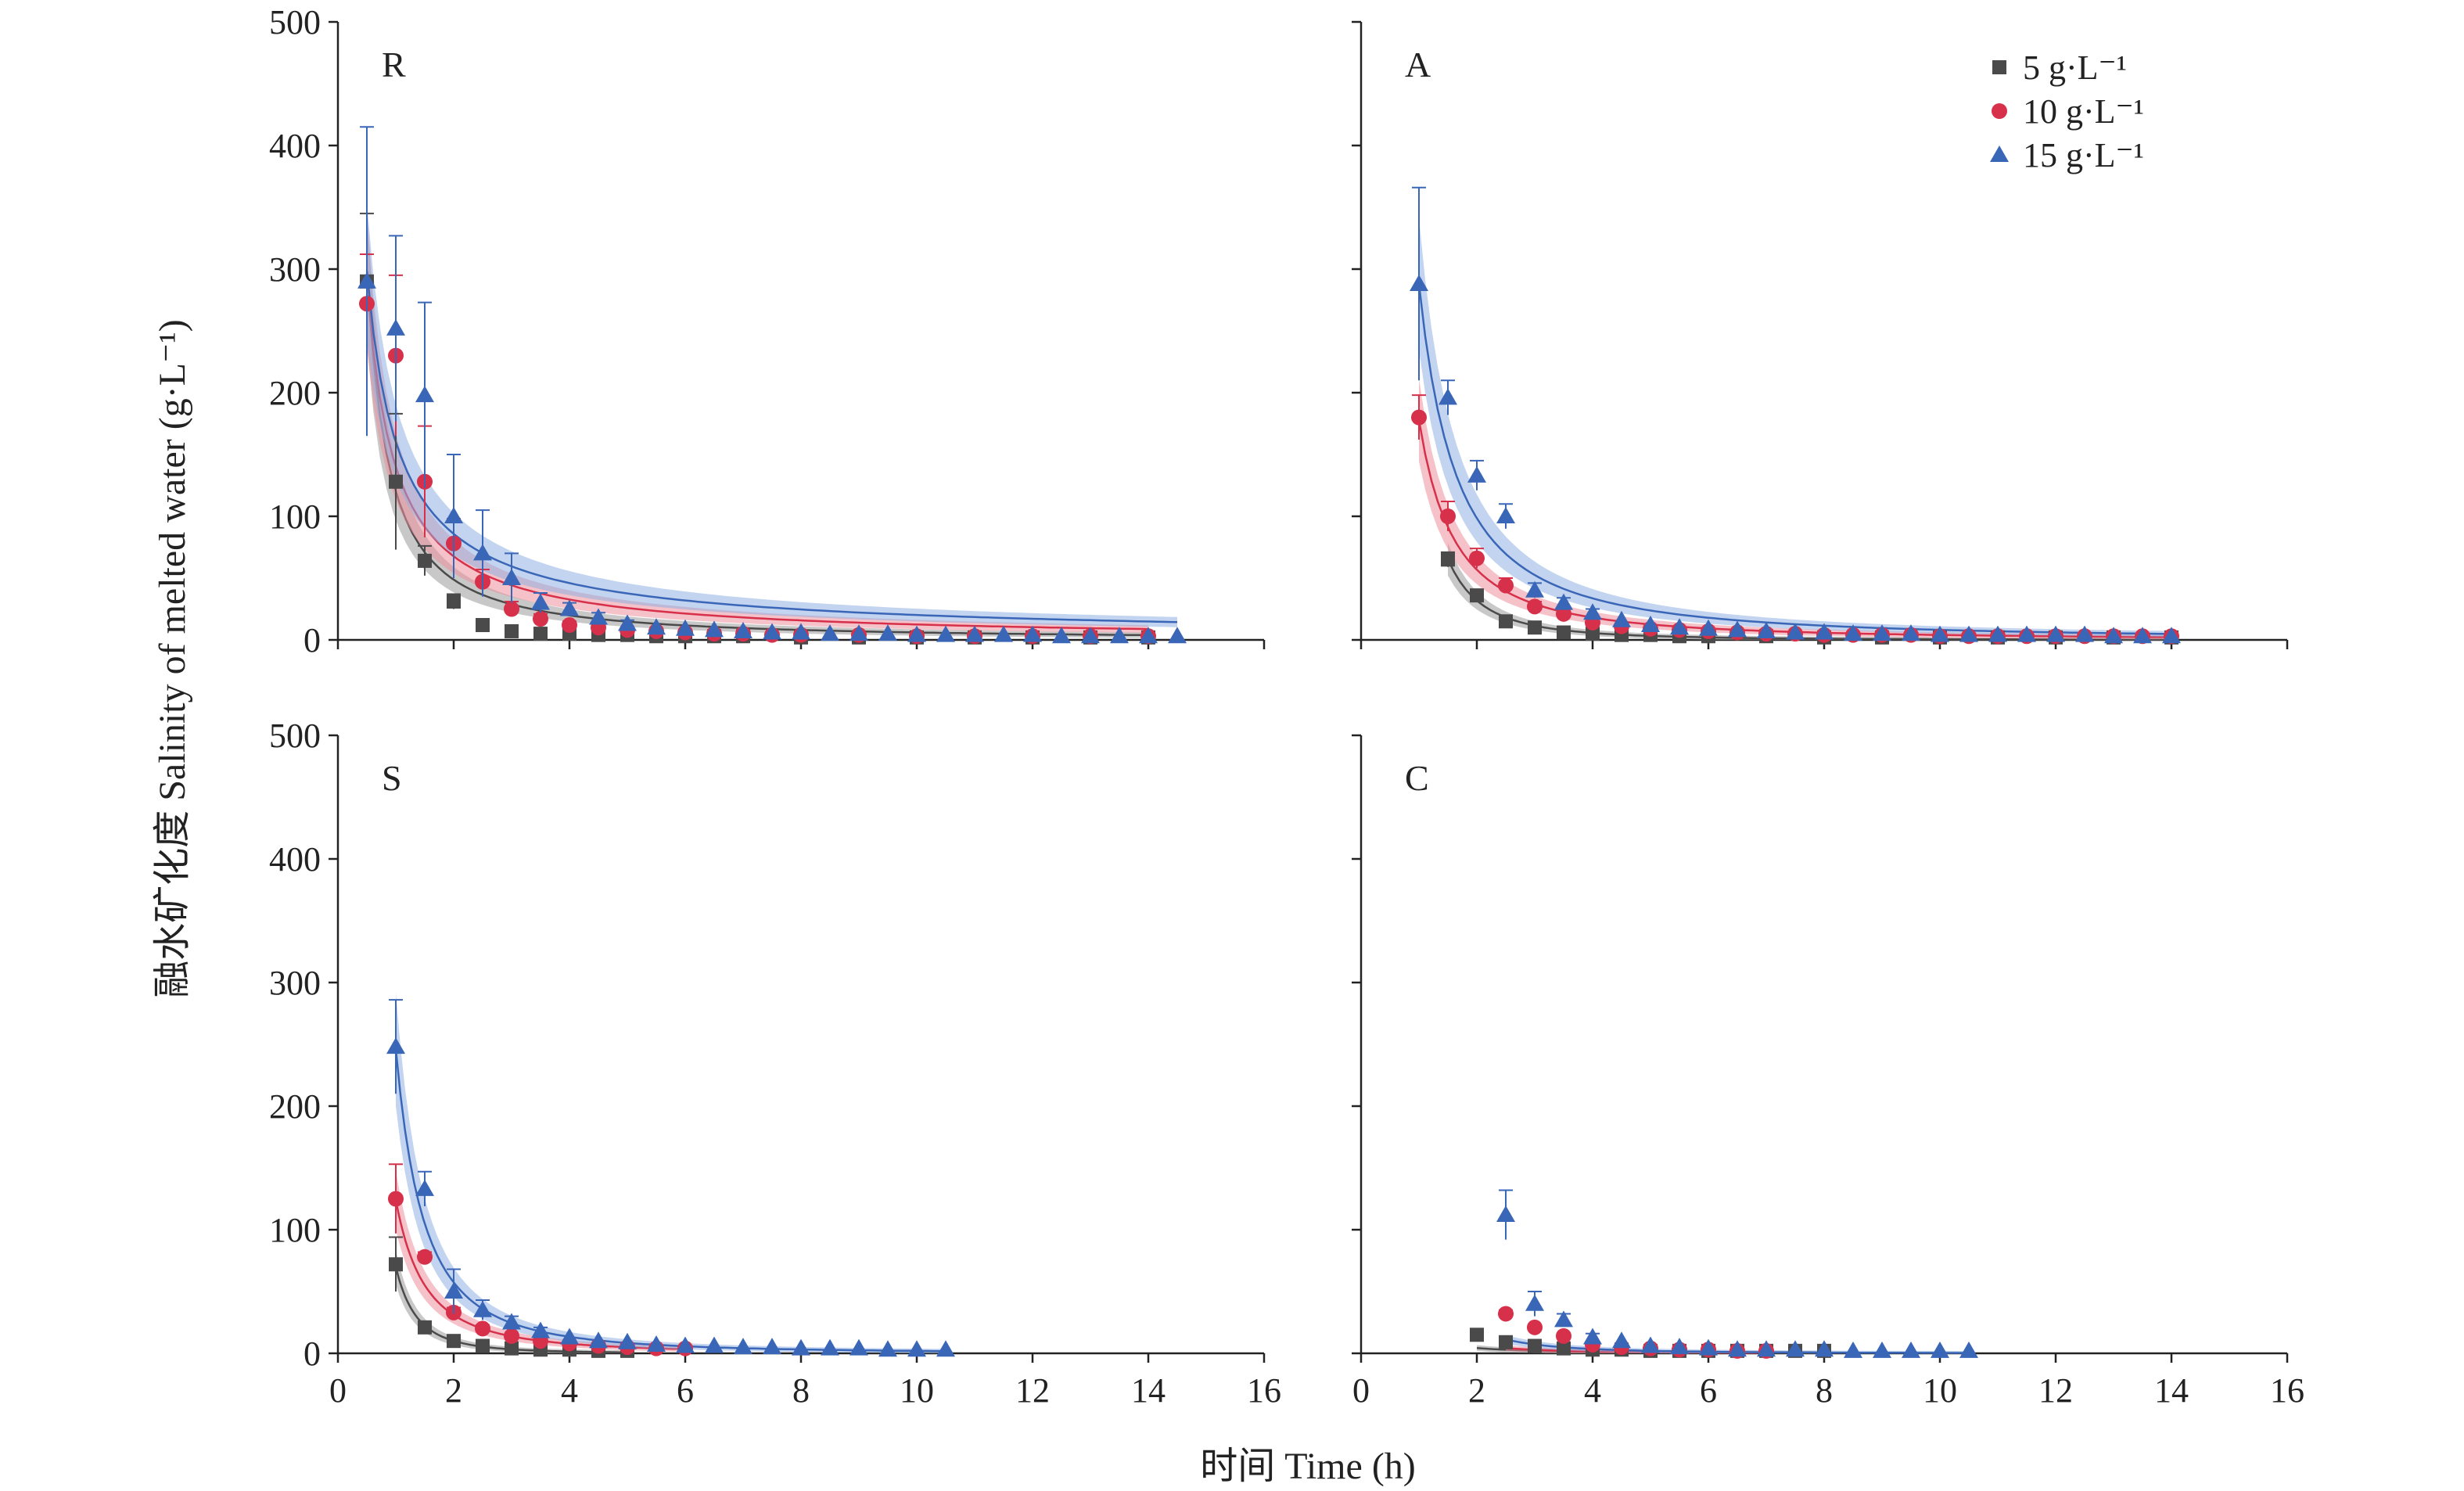  Describe the element at coordinates (312, 1354) in the screenshot. I see `y-tick-label: 0` at that location.